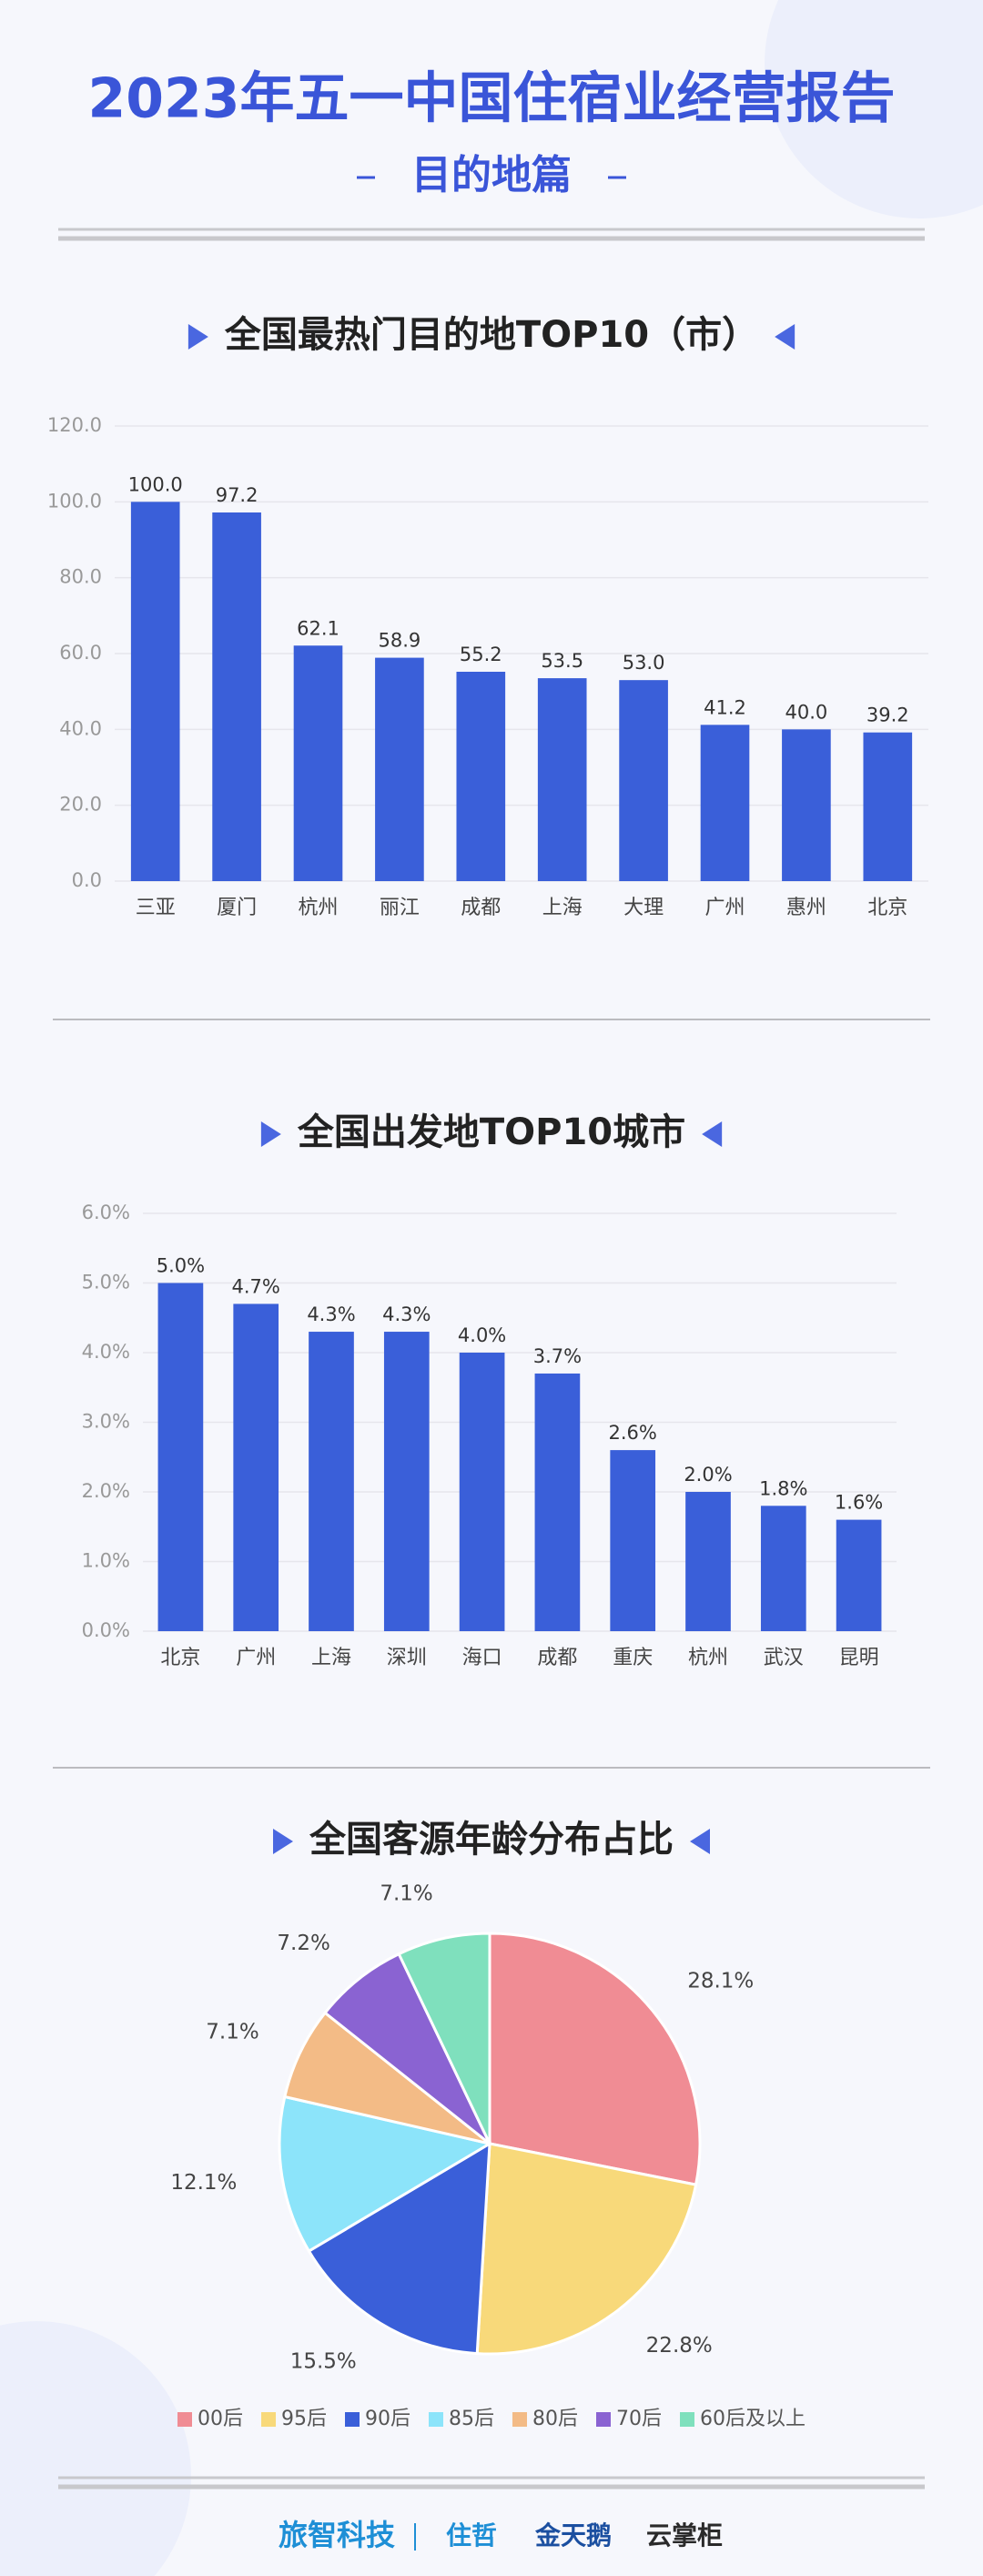 Image resolution: width=983 pixels, height=2576 pixels. What do you see at coordinates (80, 728) in the screenshot?
I see `y-tick-label: 40.0` at bounding box center [80, 728].